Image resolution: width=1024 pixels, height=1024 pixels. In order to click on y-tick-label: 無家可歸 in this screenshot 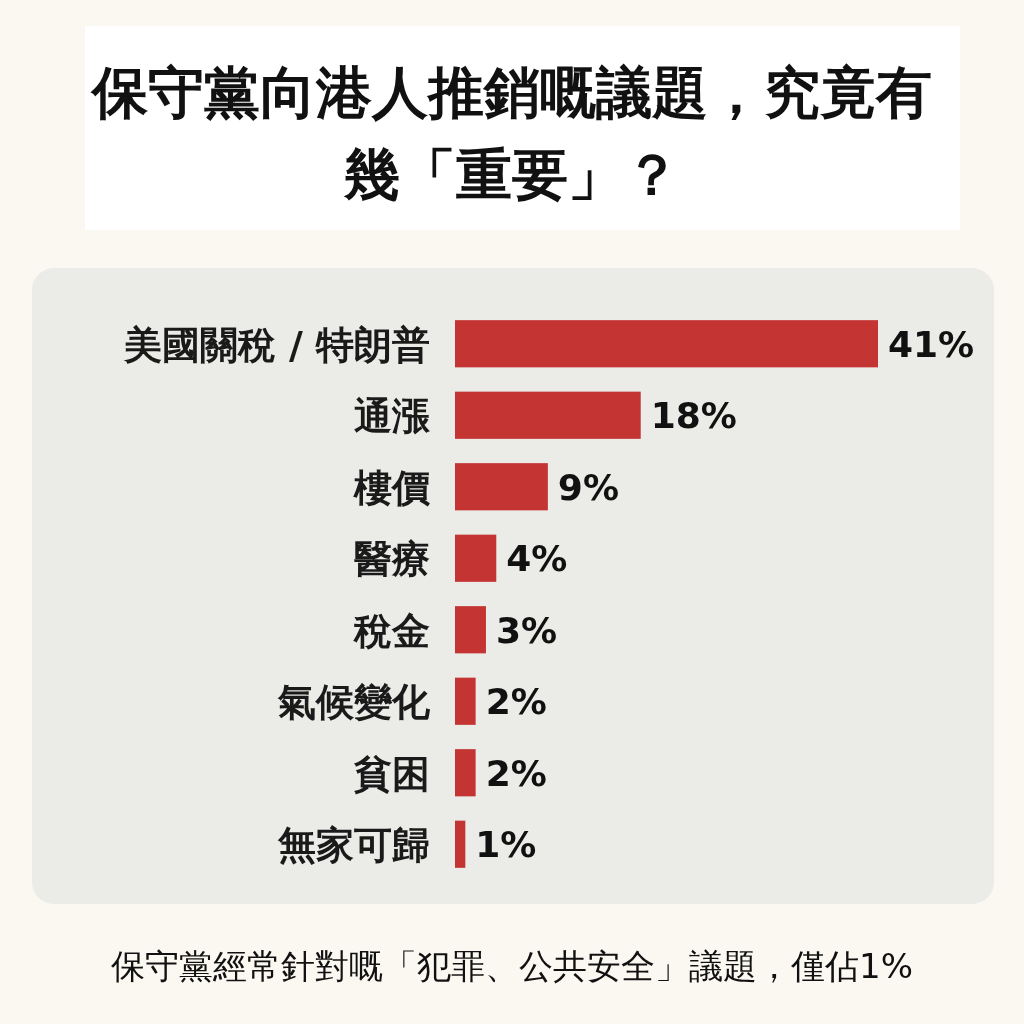, I will do `click(353, 845)`.